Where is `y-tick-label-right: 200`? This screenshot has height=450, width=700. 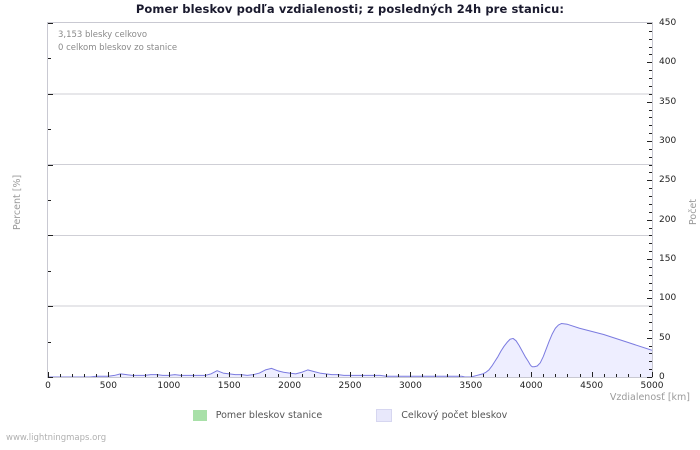
y-tick-label-right: 200 is located at coordinates (668, 219).